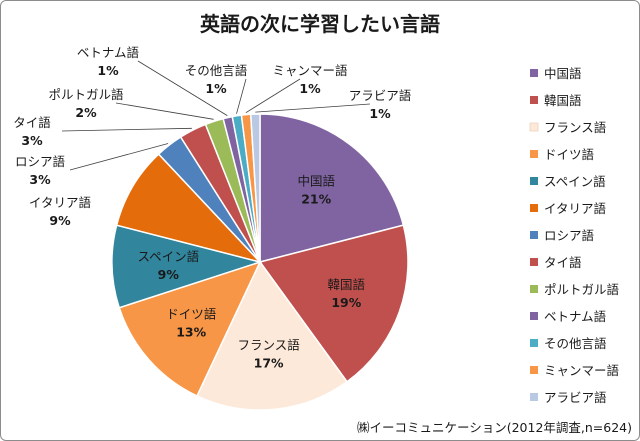 This screenshot has height=441, width=640. What do you see at coordinates (346, 302) in the screenshot?
I see `slice-label-value: 19%` at bounding box center [346, 302].